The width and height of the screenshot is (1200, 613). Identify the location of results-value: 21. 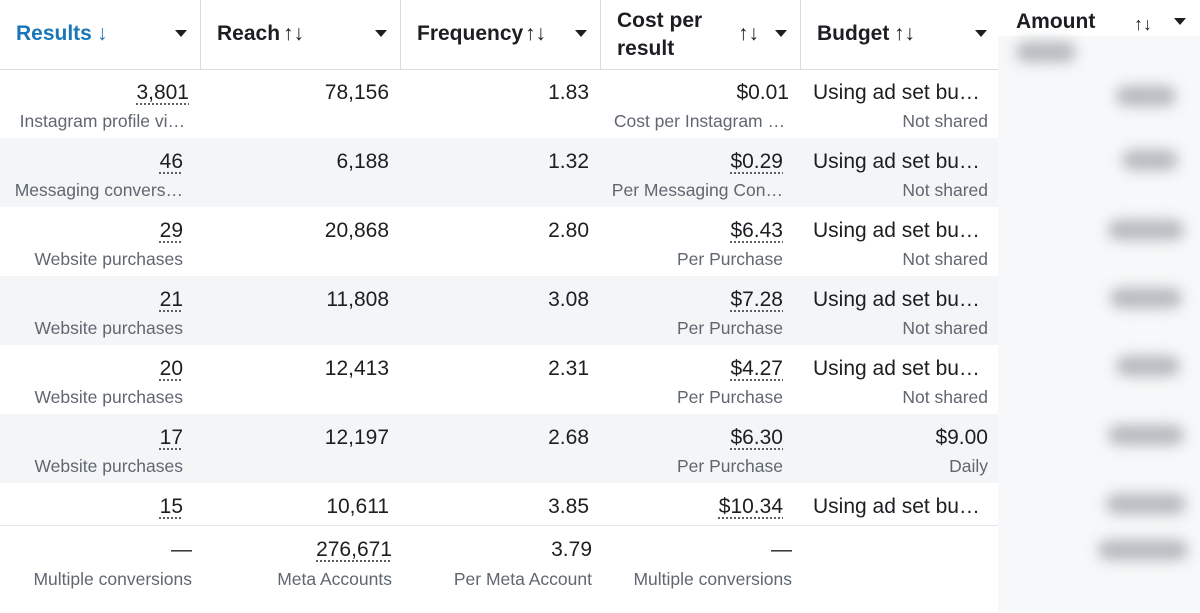
(171, 299).